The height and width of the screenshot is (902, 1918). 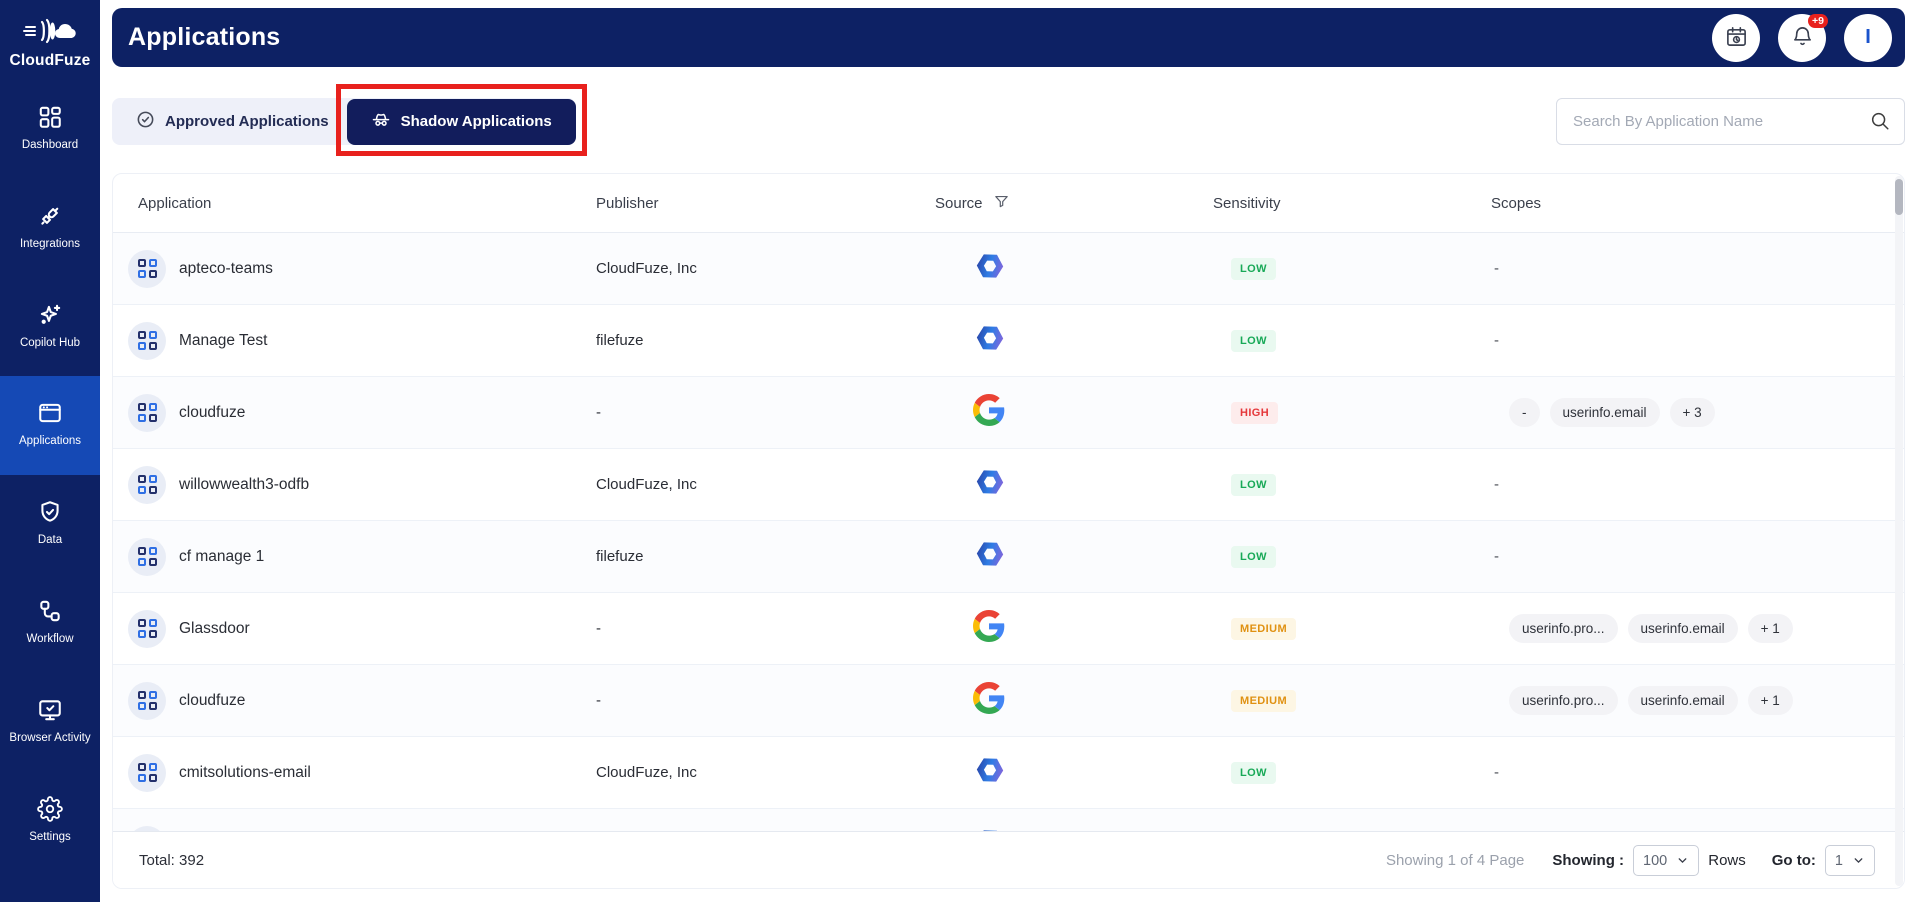 What do you see at coordinates (50, 836) in the screenshot?
I see `sidebar-item-label: Settings` at bounding box center [50, 836].